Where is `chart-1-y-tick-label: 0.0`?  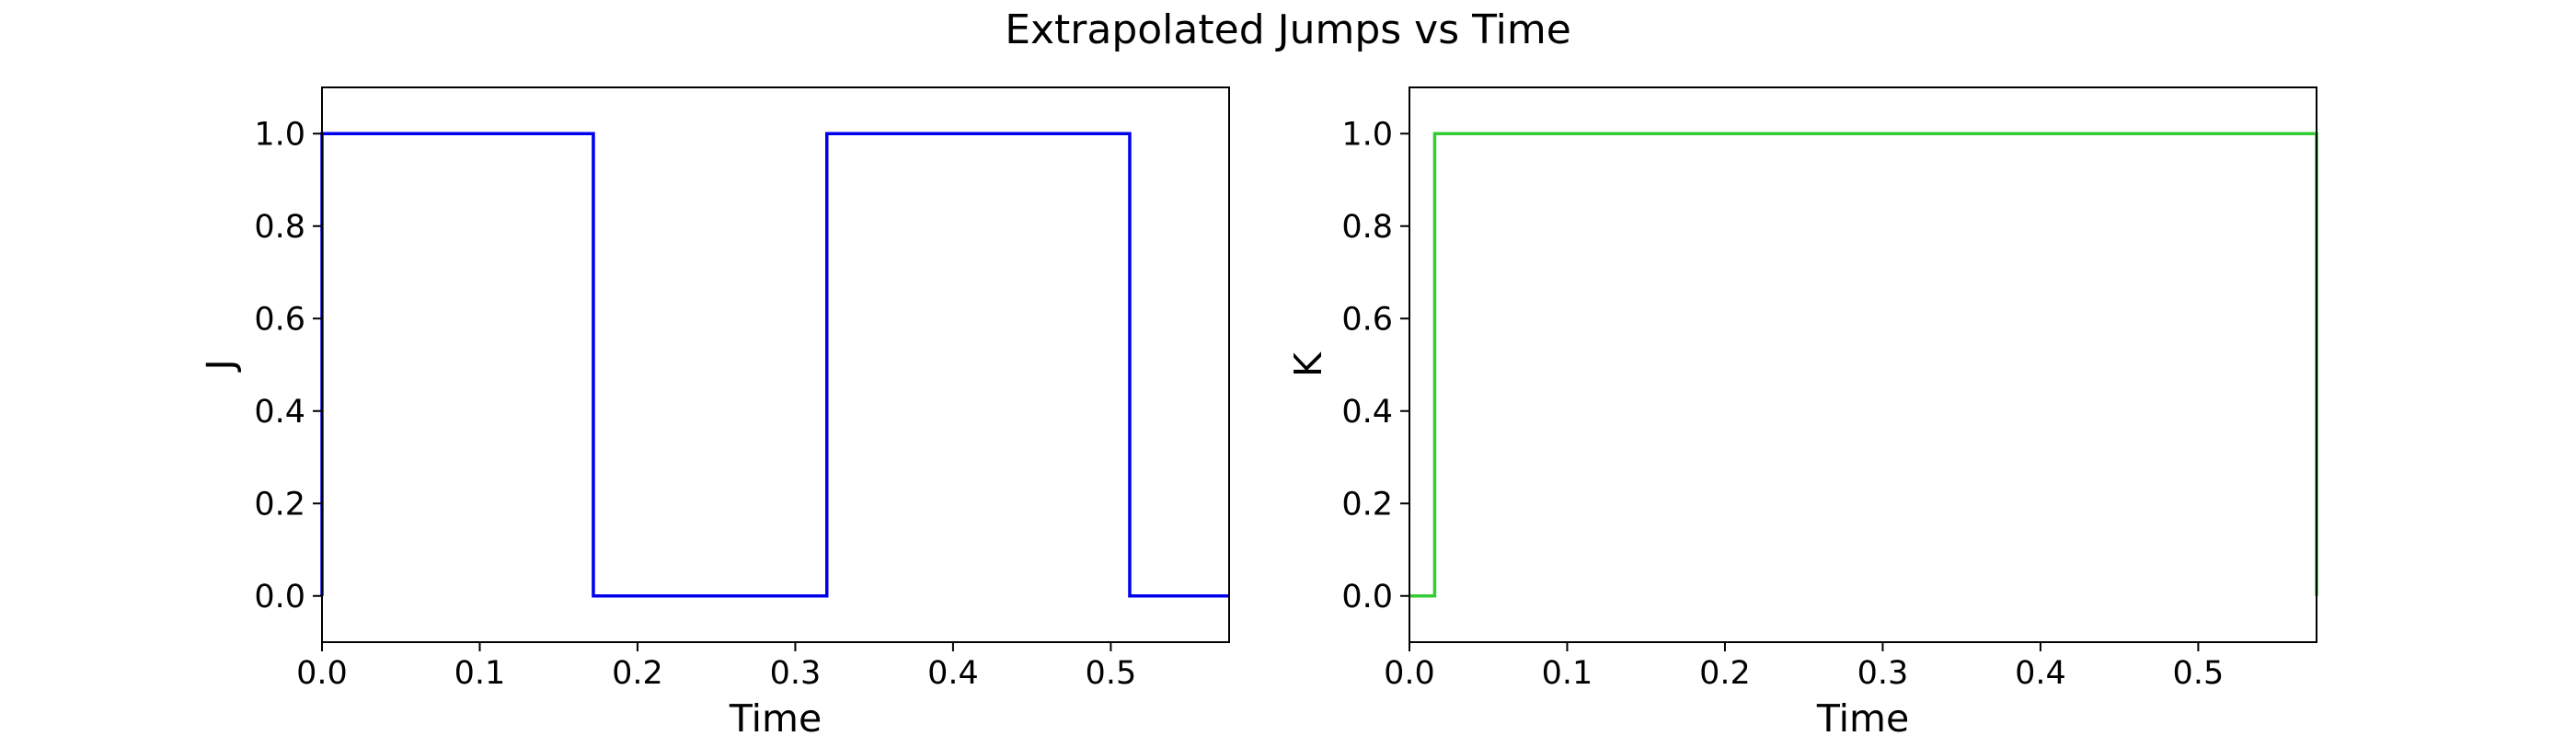 chart-1-y-tick-label: 0.0 is located at coordinates (279, 597).